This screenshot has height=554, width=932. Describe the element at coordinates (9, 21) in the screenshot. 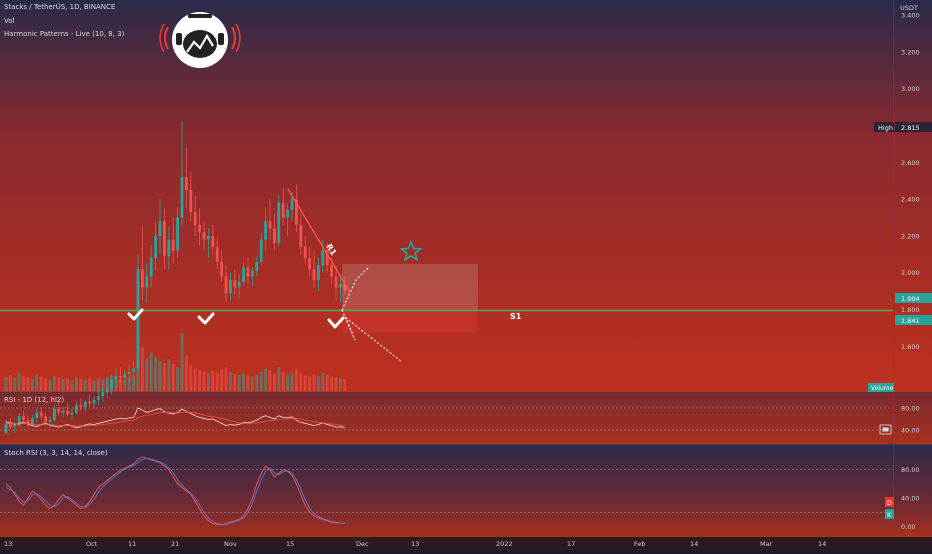

I see `volume-indicator-label: Vol` at that location.